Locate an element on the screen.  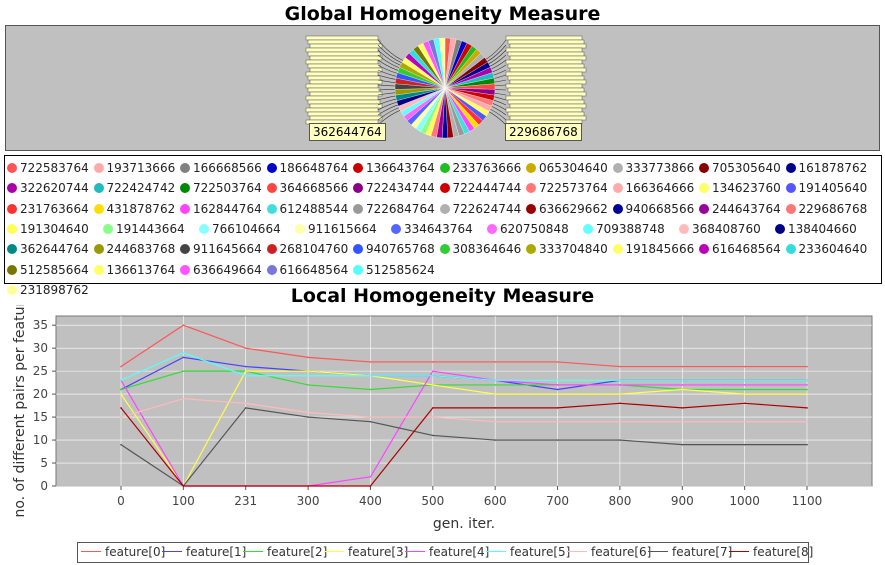
series-legend-item: feature[7] is located at coordinates (690, 552).